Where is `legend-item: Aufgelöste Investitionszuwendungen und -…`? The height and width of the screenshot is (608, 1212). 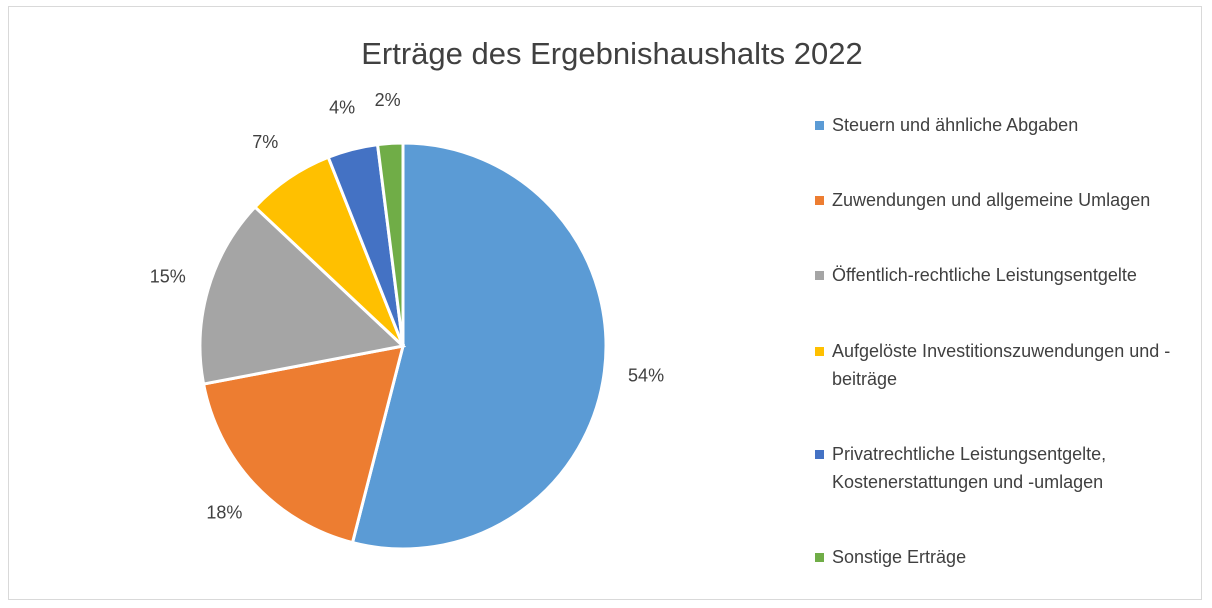
legend-item: Aufgelöste Investitionszuwendungen und -… is located at coordinates (1005, 365).